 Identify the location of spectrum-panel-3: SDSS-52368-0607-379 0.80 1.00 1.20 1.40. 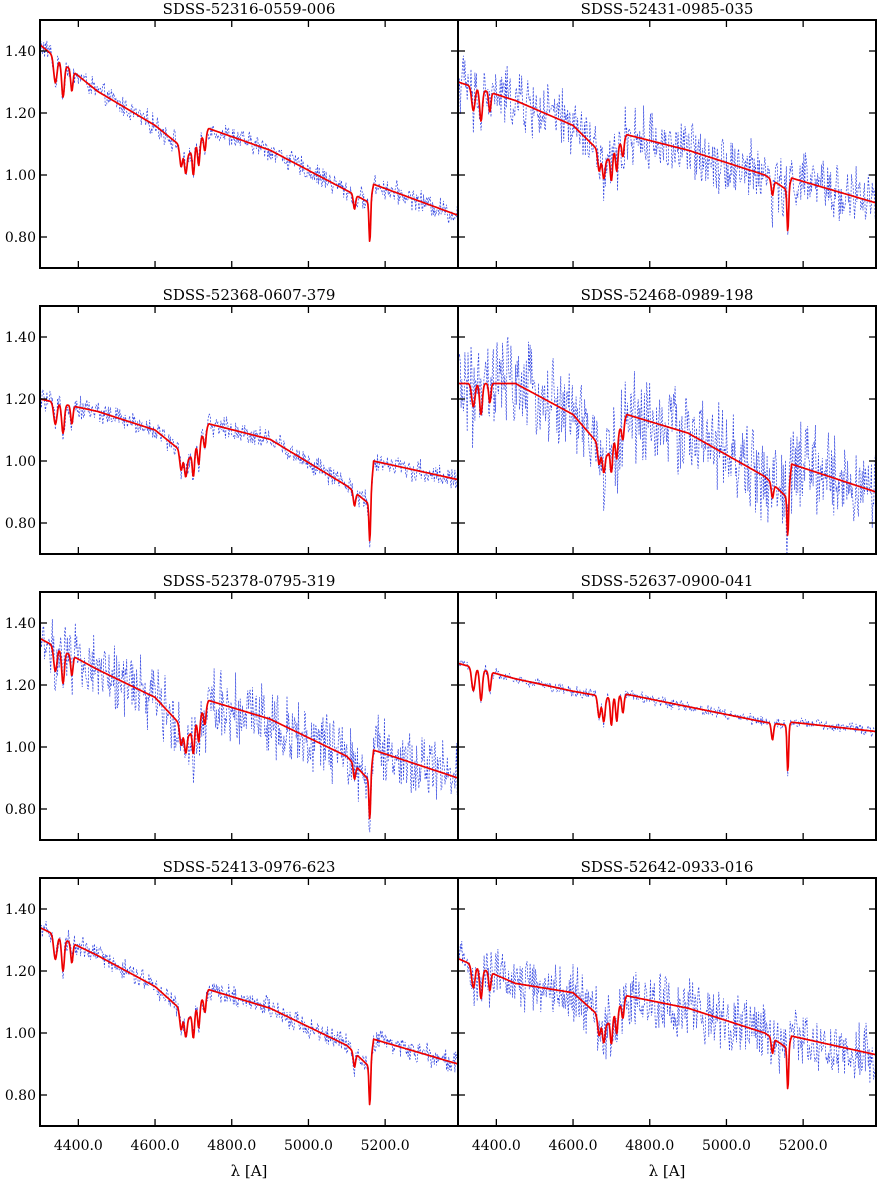
(232, 420).